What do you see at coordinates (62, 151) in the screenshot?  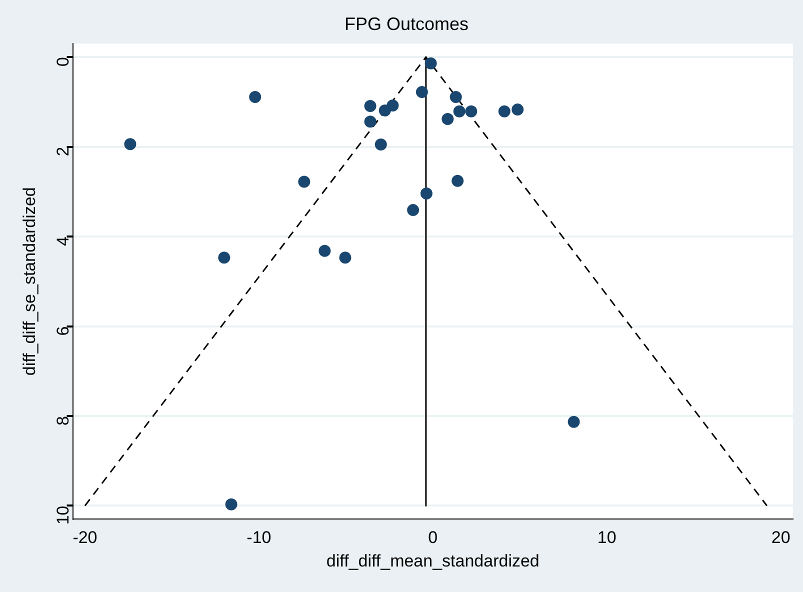 I see `y-tick-label: 2` at bounding box center [62, 151].